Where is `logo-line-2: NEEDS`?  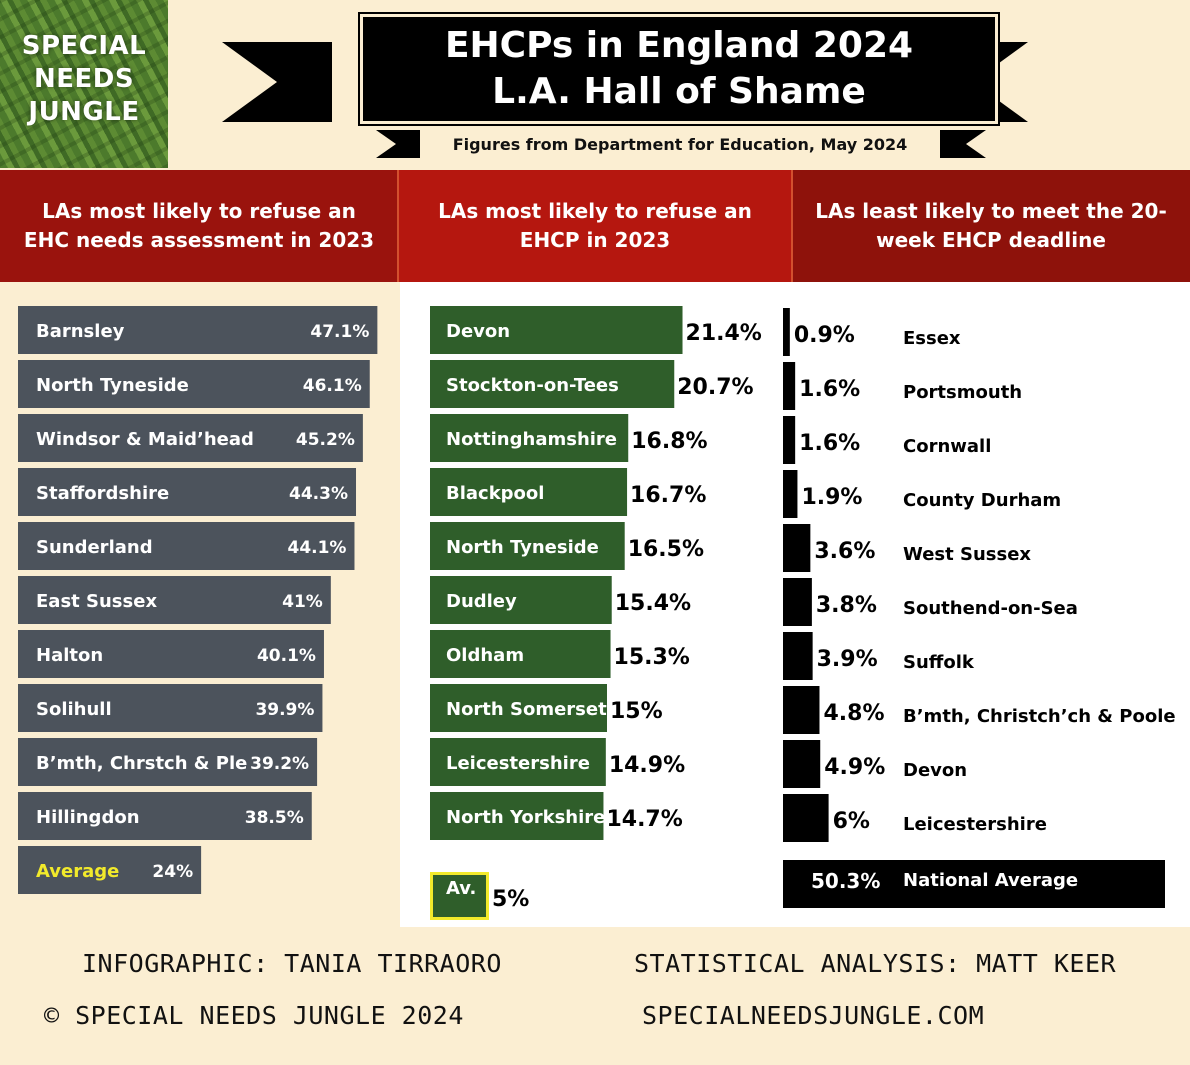
logo-line-2: NEEDS is located at coordinates (84, 79).